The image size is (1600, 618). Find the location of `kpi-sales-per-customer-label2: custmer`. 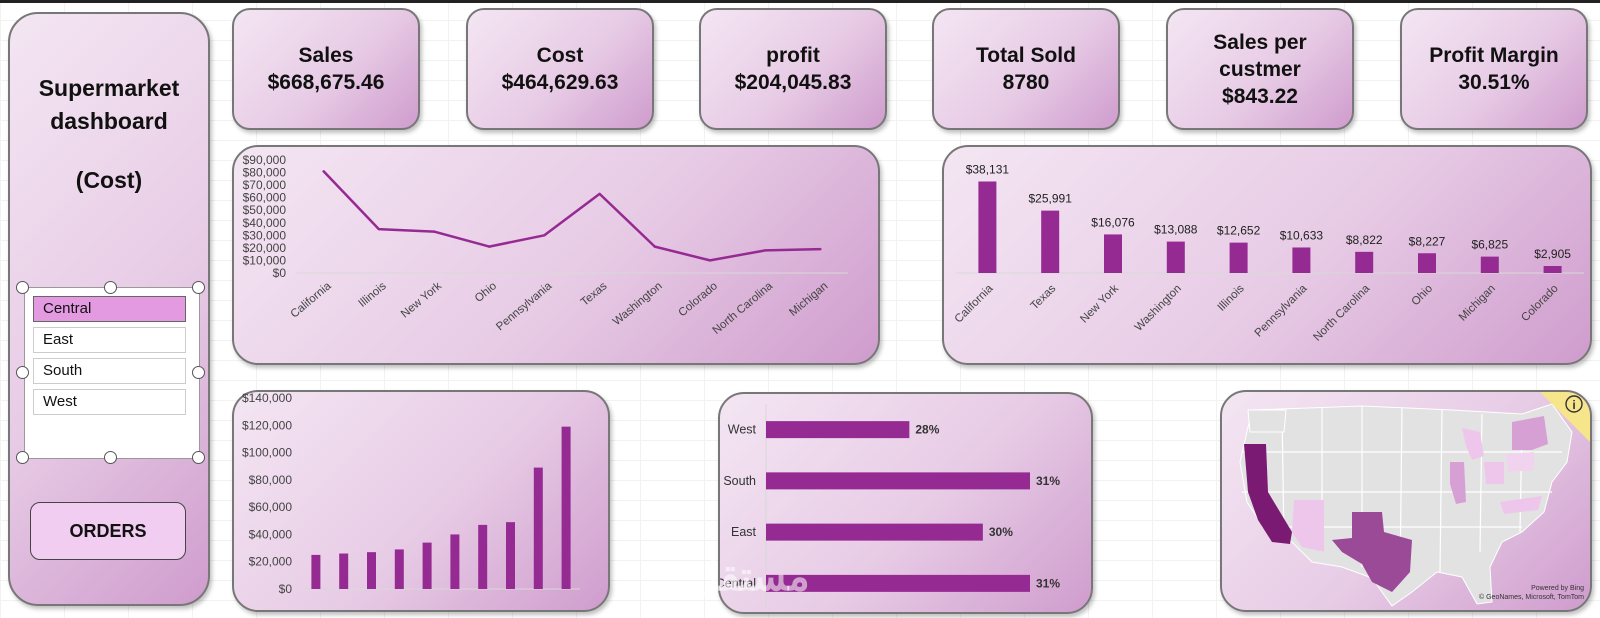

kpi-sales-per-customer-label2: custmer is located at coordinates (1260, 69).